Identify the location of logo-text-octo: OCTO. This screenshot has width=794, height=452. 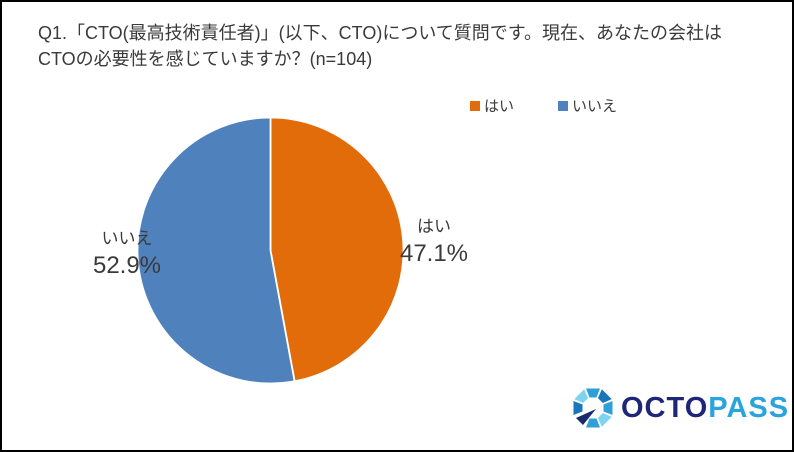
(665, 408).